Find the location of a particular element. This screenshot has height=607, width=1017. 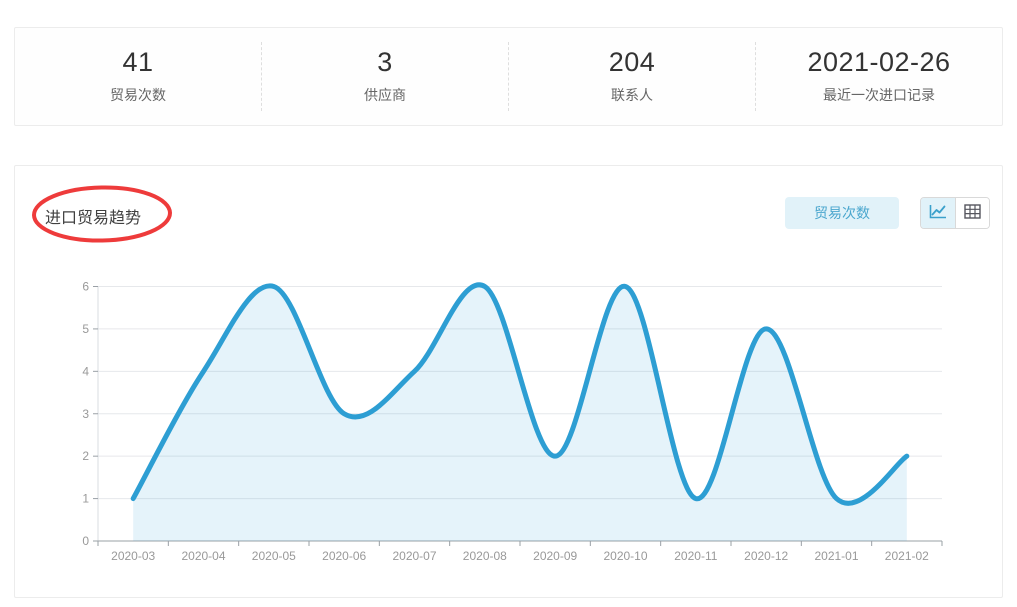

x-axis-label: 2020-05 is located at coordinates (274, 556).